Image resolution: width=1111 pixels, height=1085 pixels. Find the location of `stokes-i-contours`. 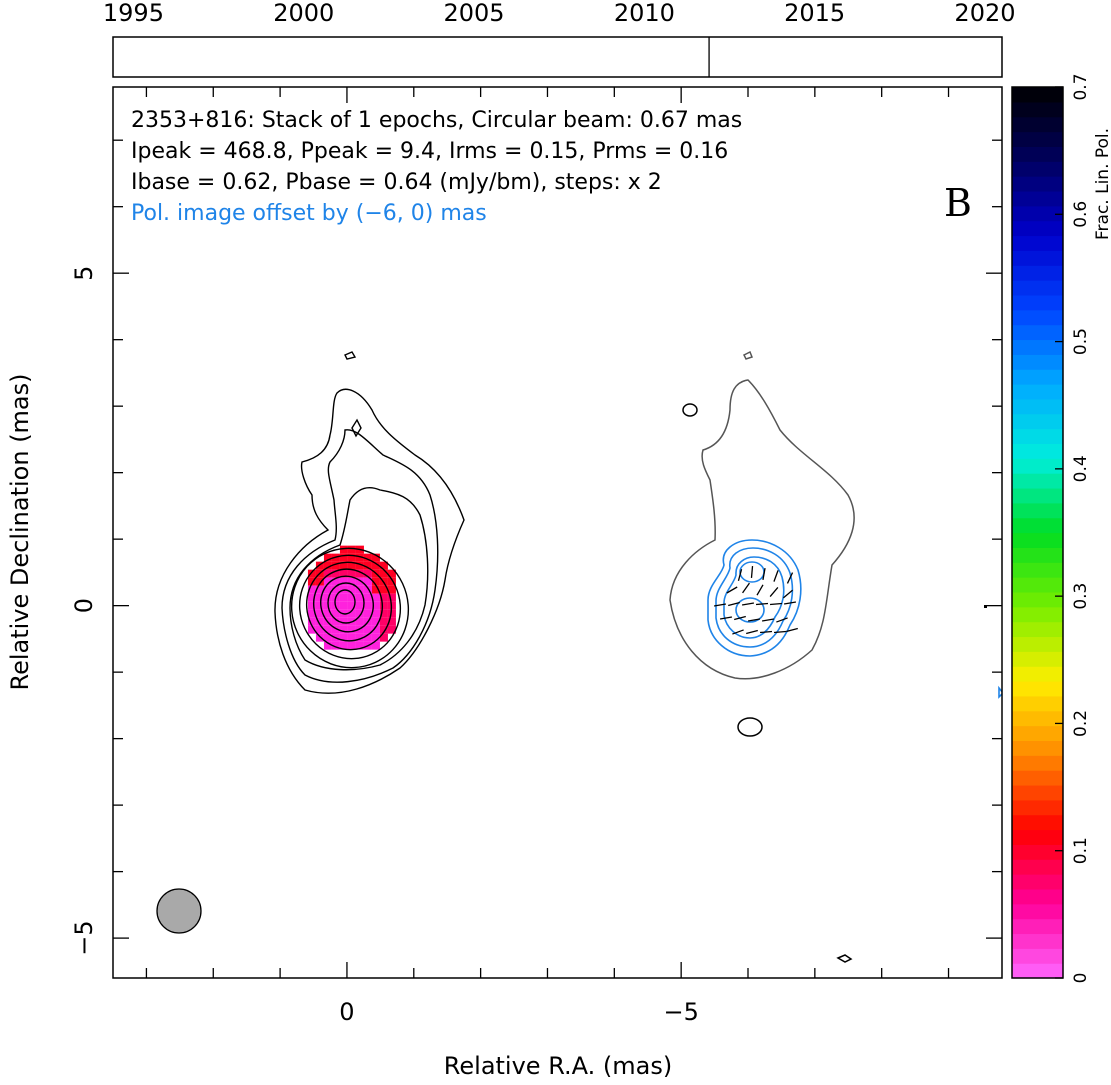

stokes-i-contours is located at coordinates (369, 522).